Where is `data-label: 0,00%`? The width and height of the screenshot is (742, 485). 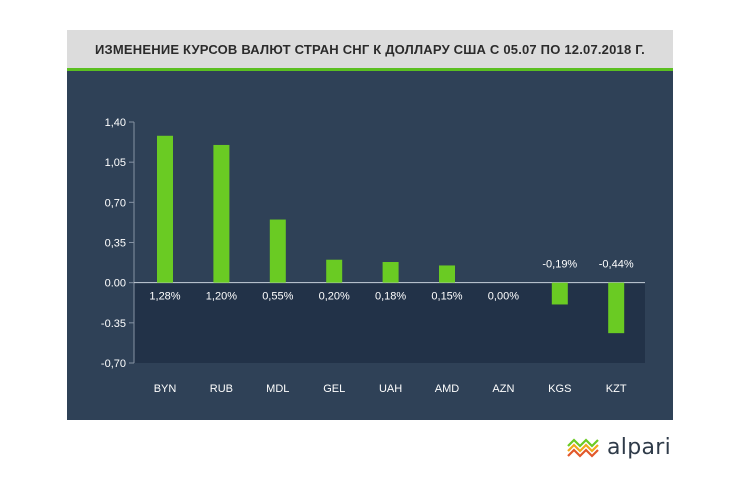
data-label: 0,00% is located at coordinates (503, 297).